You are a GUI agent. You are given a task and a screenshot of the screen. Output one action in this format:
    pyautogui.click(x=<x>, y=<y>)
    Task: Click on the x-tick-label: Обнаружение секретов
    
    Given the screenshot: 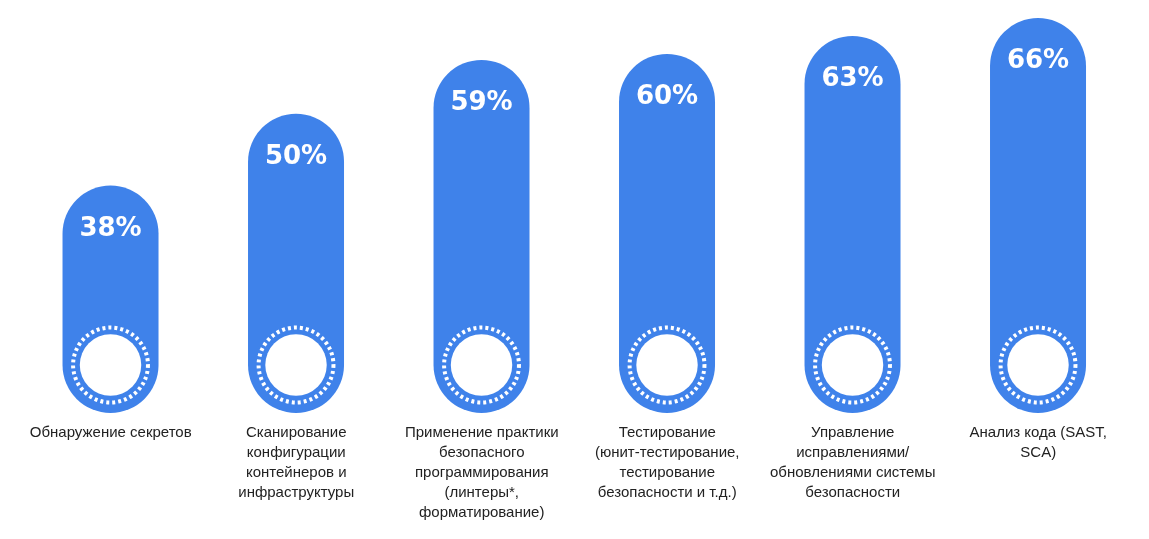 What is the action you would take?
    pyautogui.click(x=110, y=431)
    